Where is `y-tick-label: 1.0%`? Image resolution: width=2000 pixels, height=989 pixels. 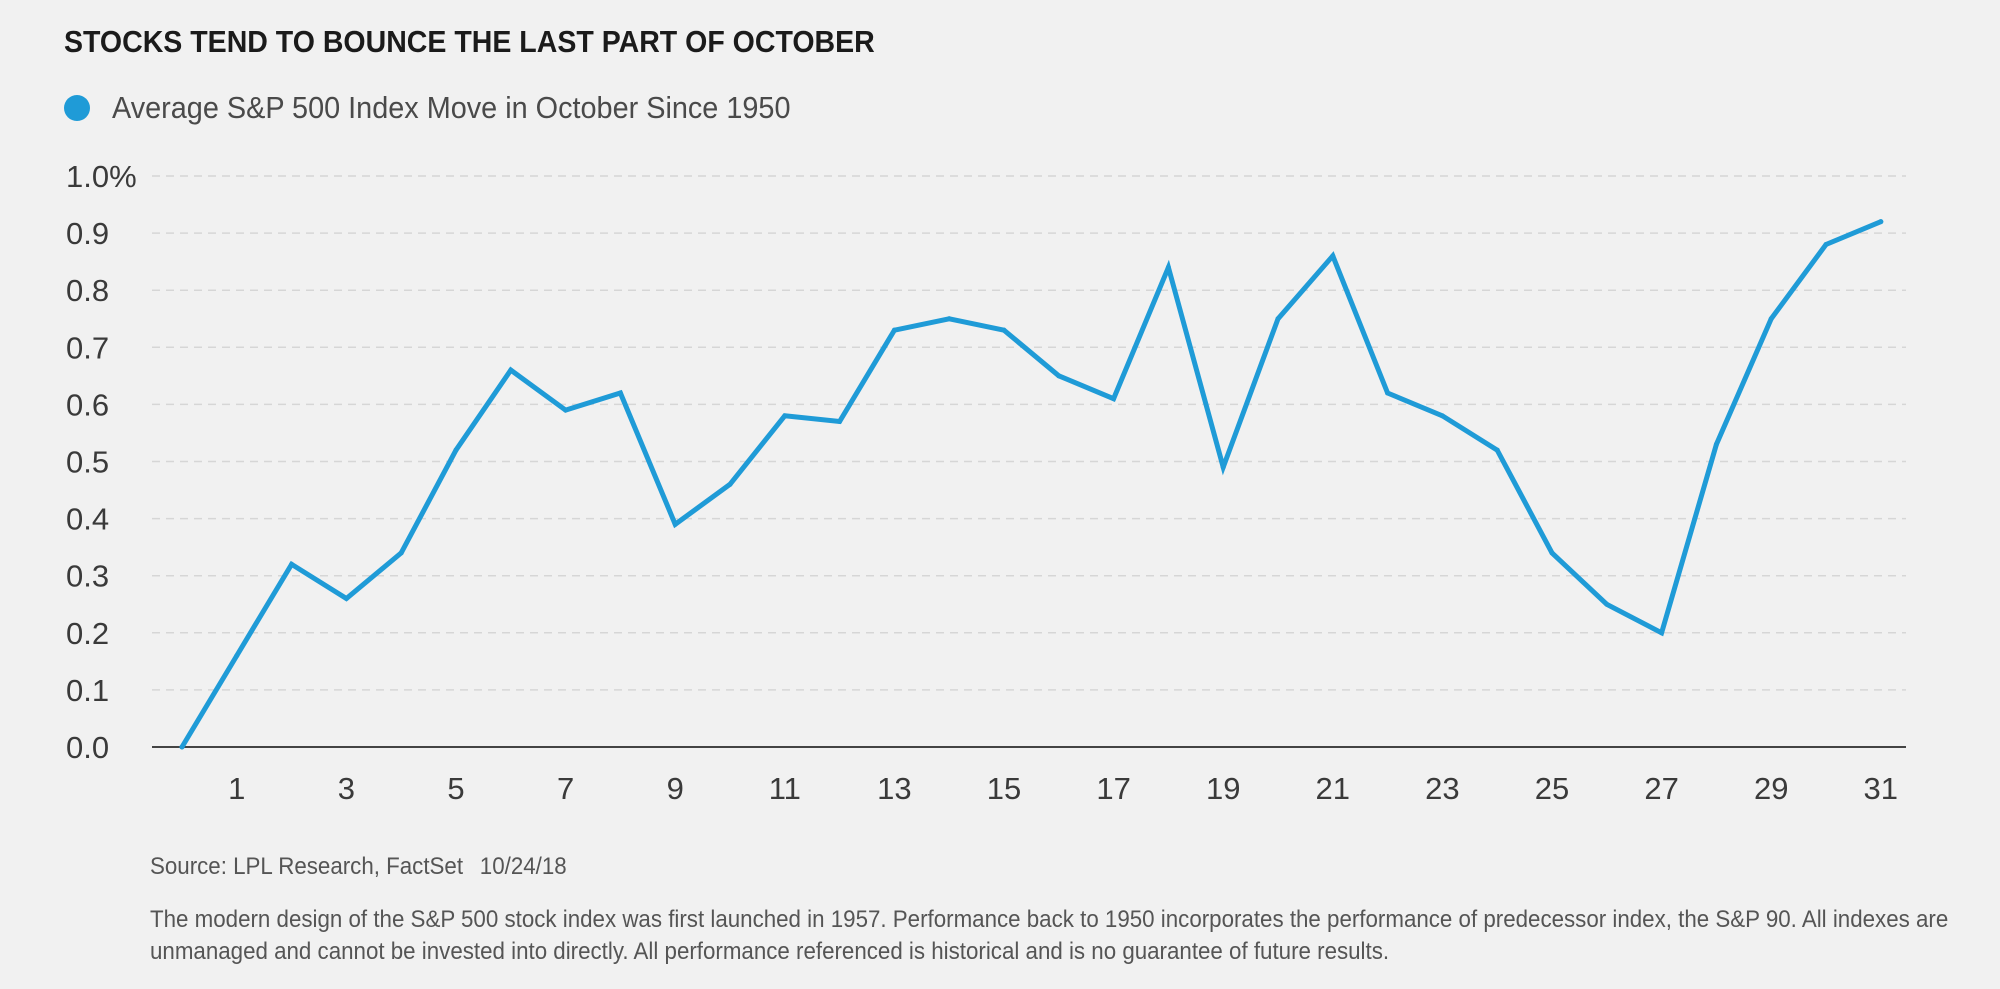 y-tick-label: 1.0% is located at coordinates (101, 176).